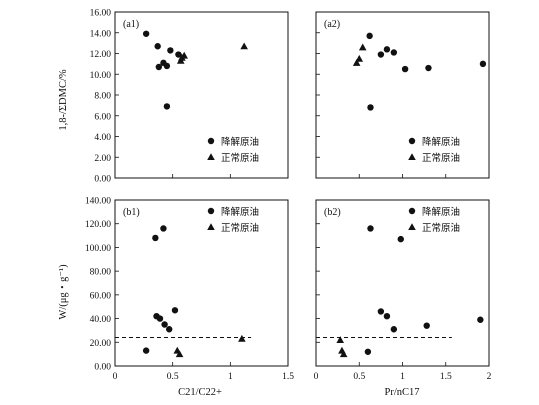 Image resolution: width=539 pixels, height=405 pixels. Describe the element at coordinates (200, 392) in the screenshot. I see `x-axis-title-left: C21/C22+` at that location.